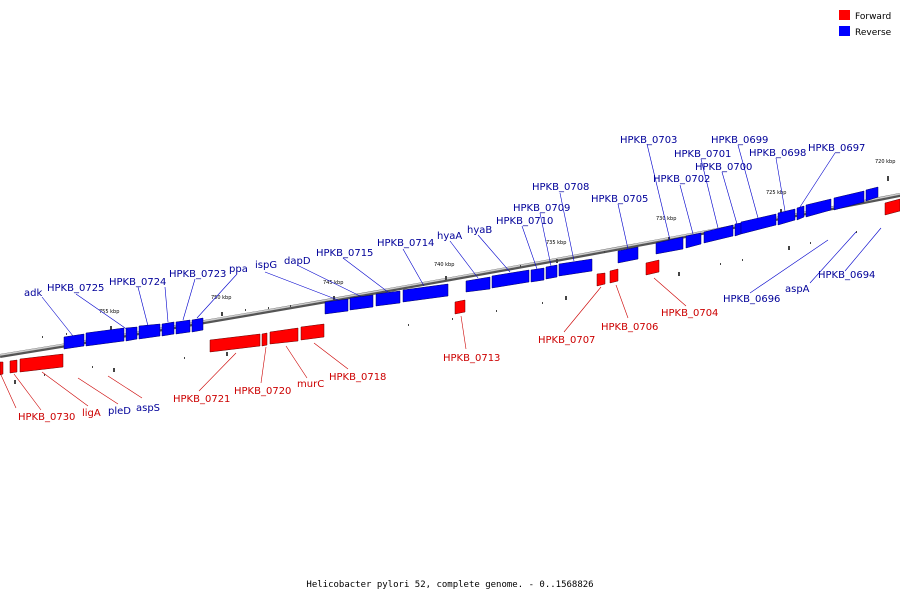  I want to click on gene-label-reverse: adk, so click(33, 293).